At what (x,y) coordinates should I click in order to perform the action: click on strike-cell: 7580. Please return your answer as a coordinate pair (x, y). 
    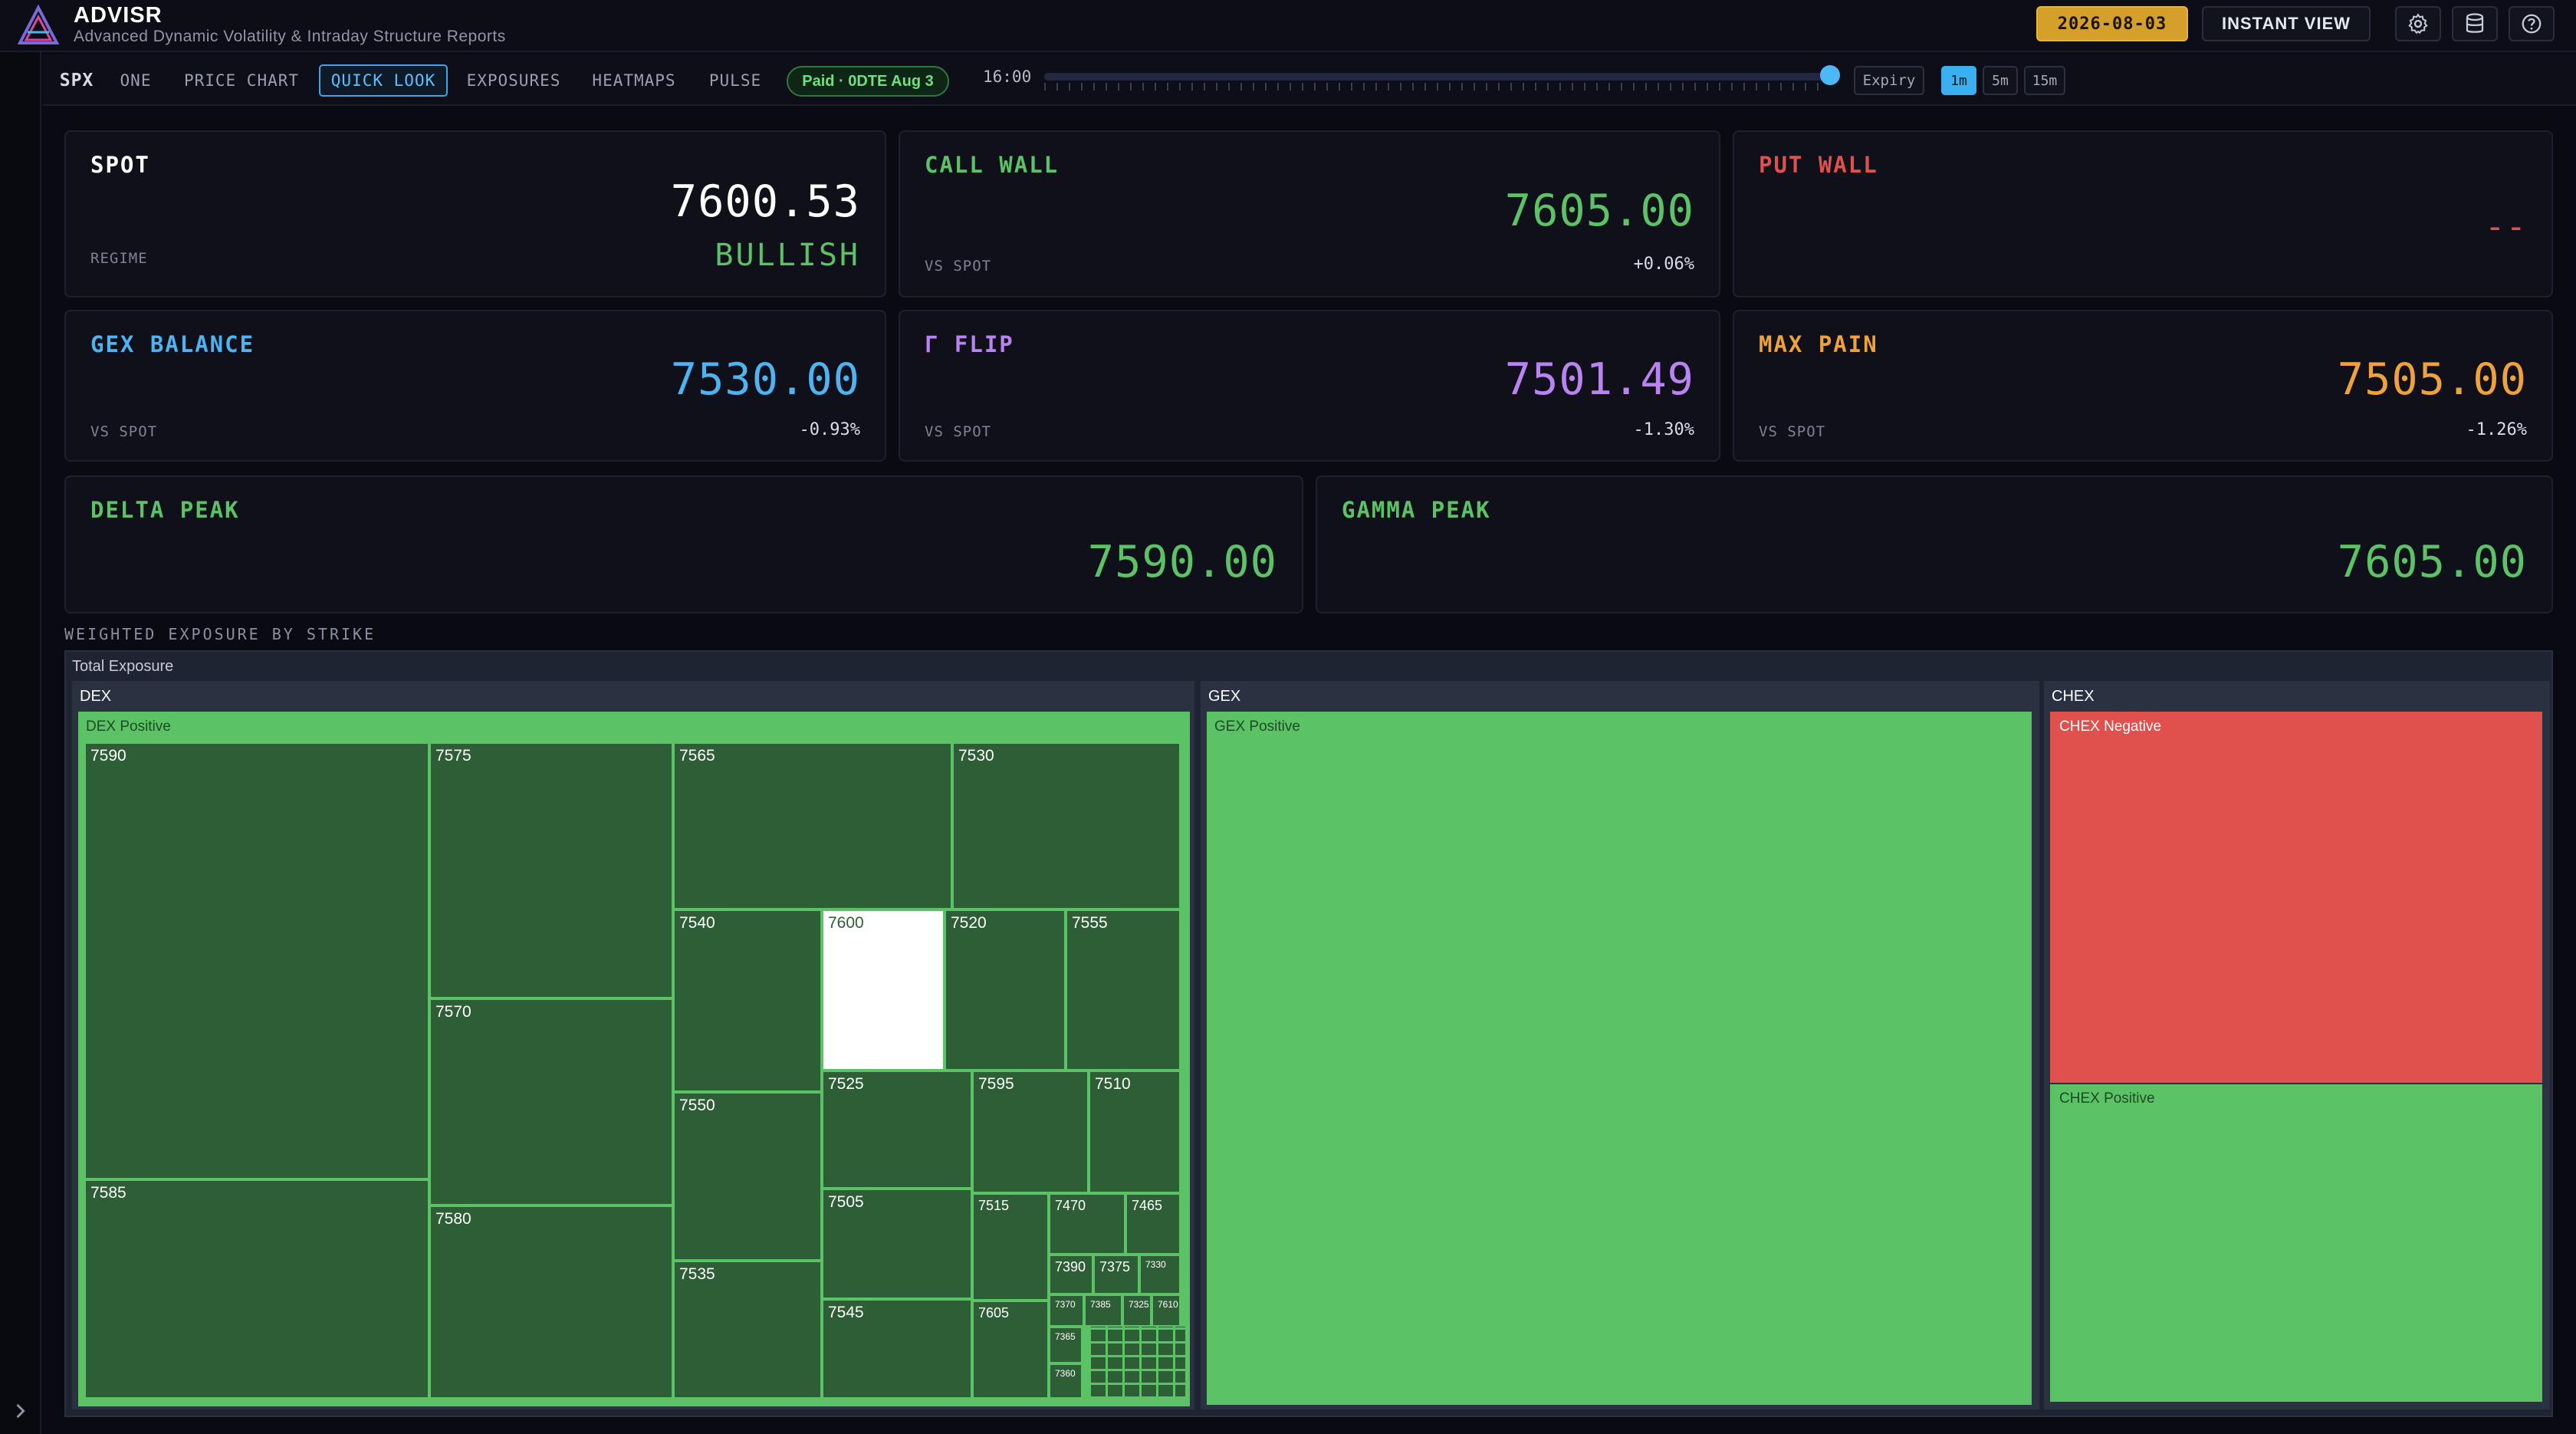
    Looking at the image, I should click on (551, 1302).